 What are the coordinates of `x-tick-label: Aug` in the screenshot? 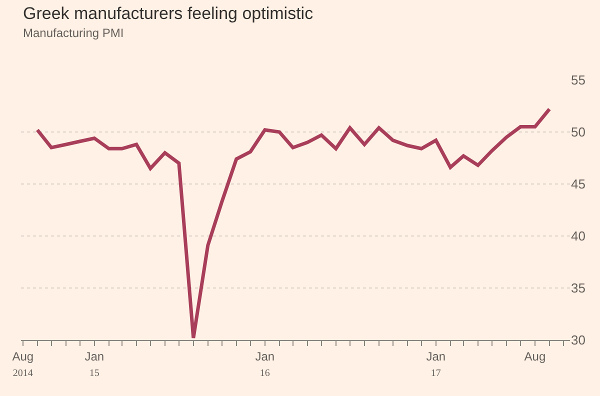 It's located at (535, 356).